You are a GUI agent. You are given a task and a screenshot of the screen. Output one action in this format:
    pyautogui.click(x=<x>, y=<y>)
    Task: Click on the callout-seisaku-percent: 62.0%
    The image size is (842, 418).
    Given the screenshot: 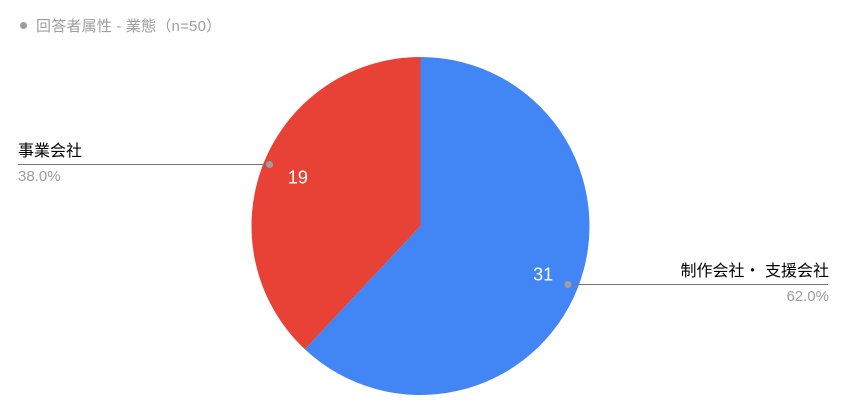 What is the action you would take?
    pyautogui.click(x=807, y=296)
    